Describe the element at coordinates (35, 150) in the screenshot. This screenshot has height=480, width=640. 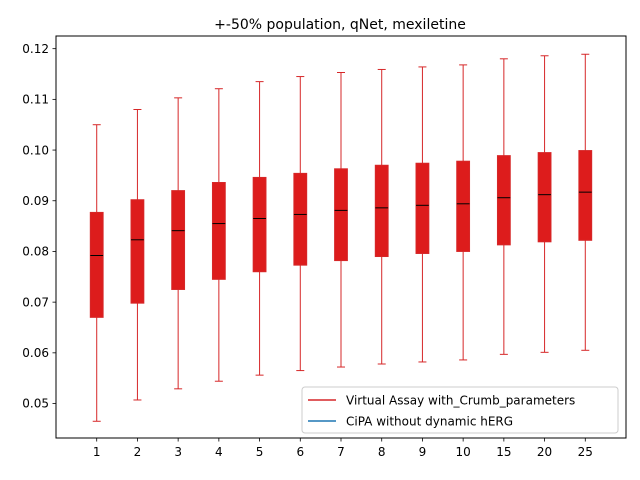
I see `y-tick-label: 0.10` at that location.